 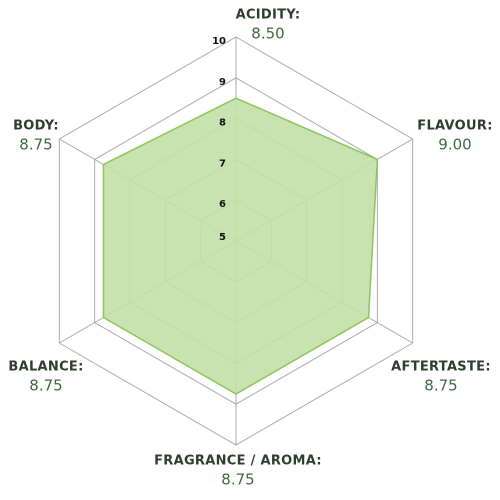 I want to click on axis-label: ACIDITY:, so click(x=268, y=15).